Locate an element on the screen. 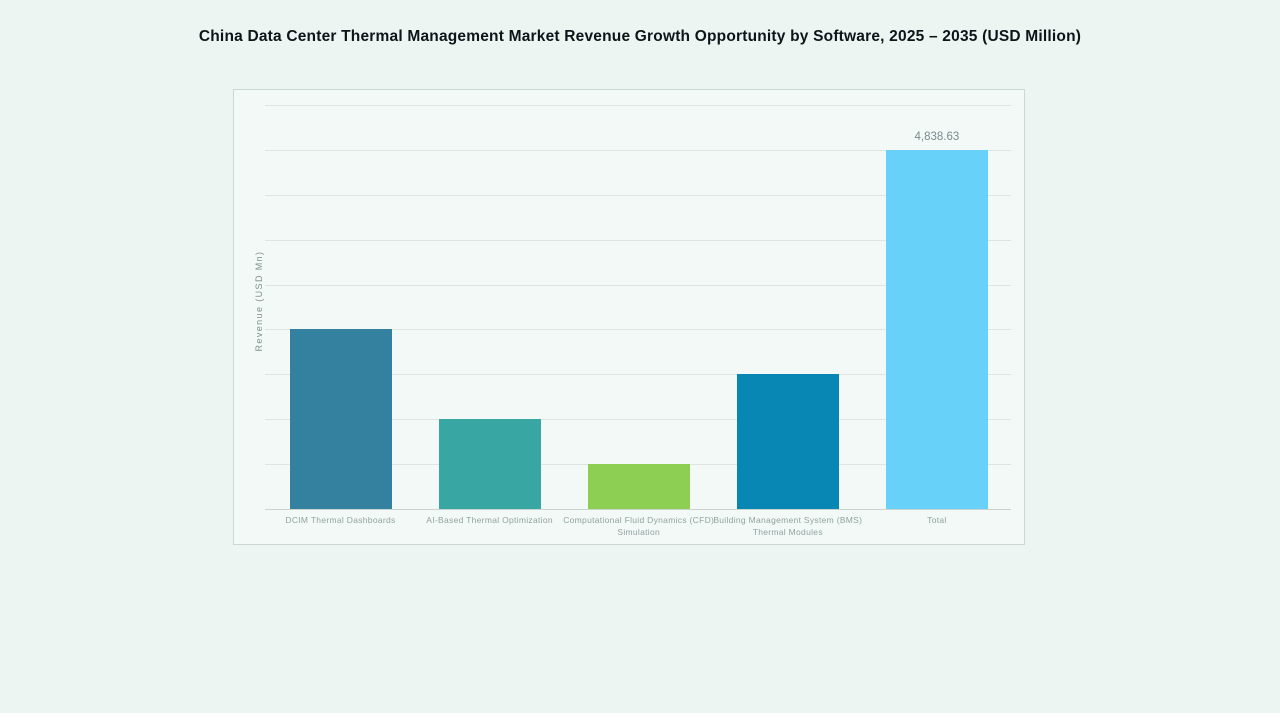  x-axis-category-label: DCIM Thermal Dashboards is located at coordinates (340, 520).